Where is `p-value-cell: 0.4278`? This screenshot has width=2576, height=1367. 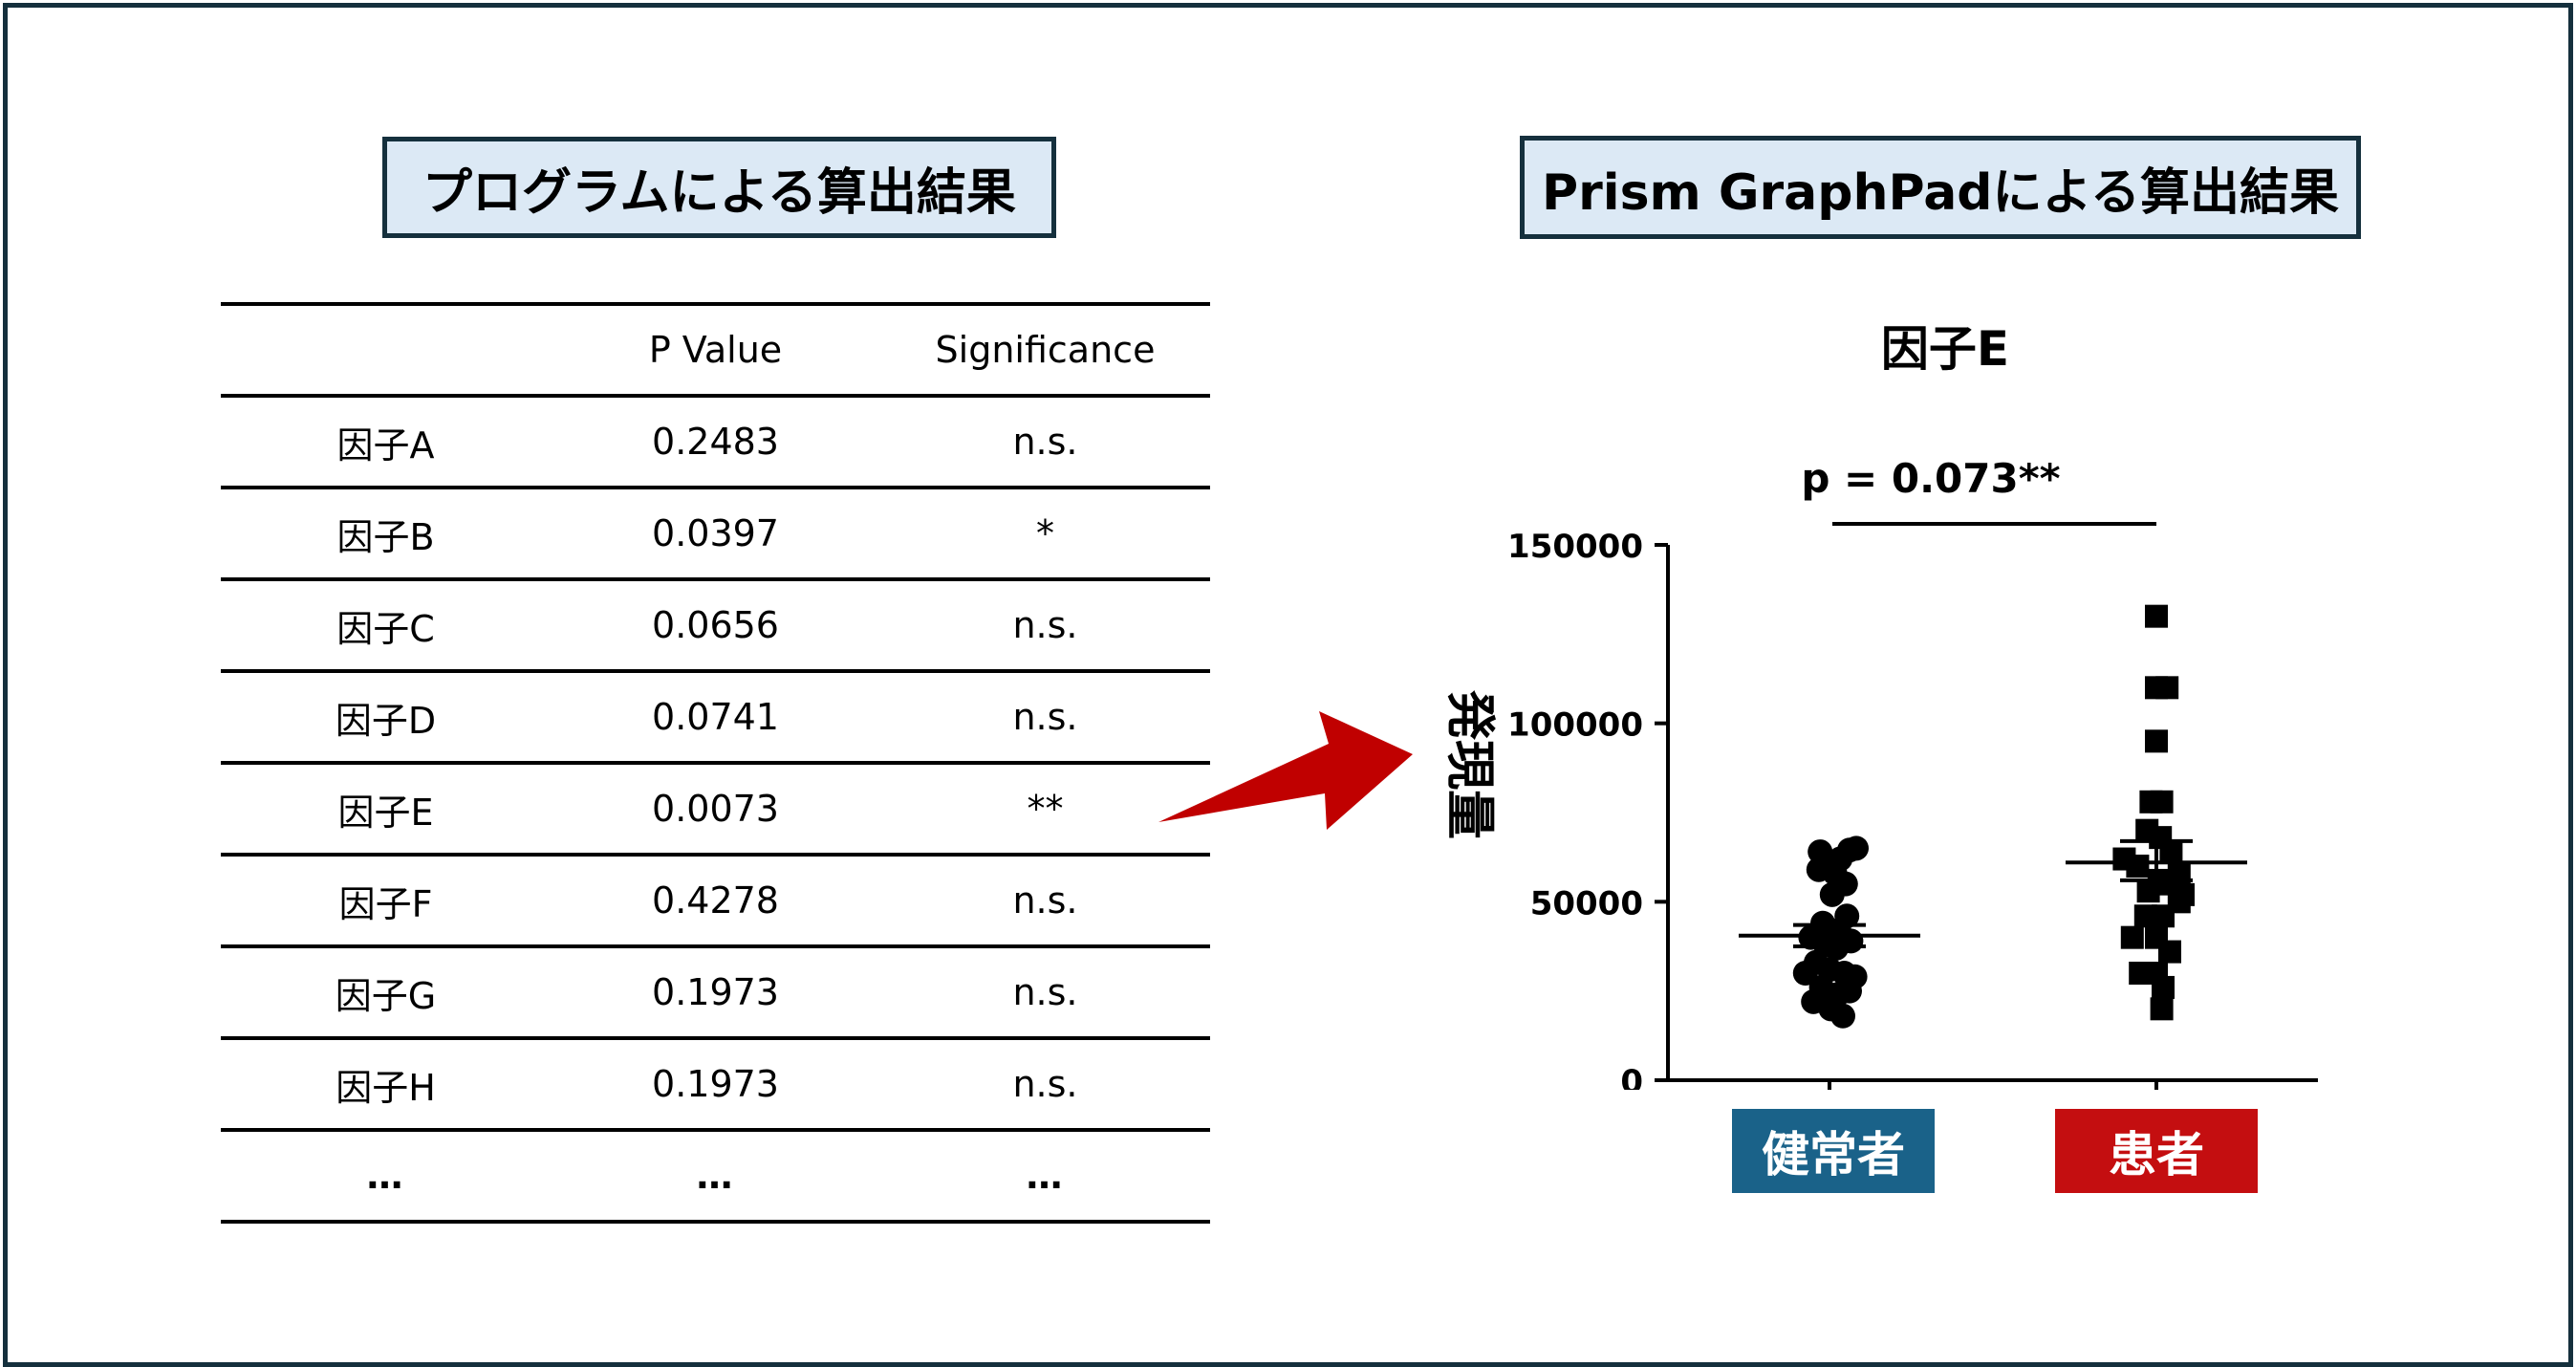 p-value-cell: 0.4278 is located at coordinates (716, 901).